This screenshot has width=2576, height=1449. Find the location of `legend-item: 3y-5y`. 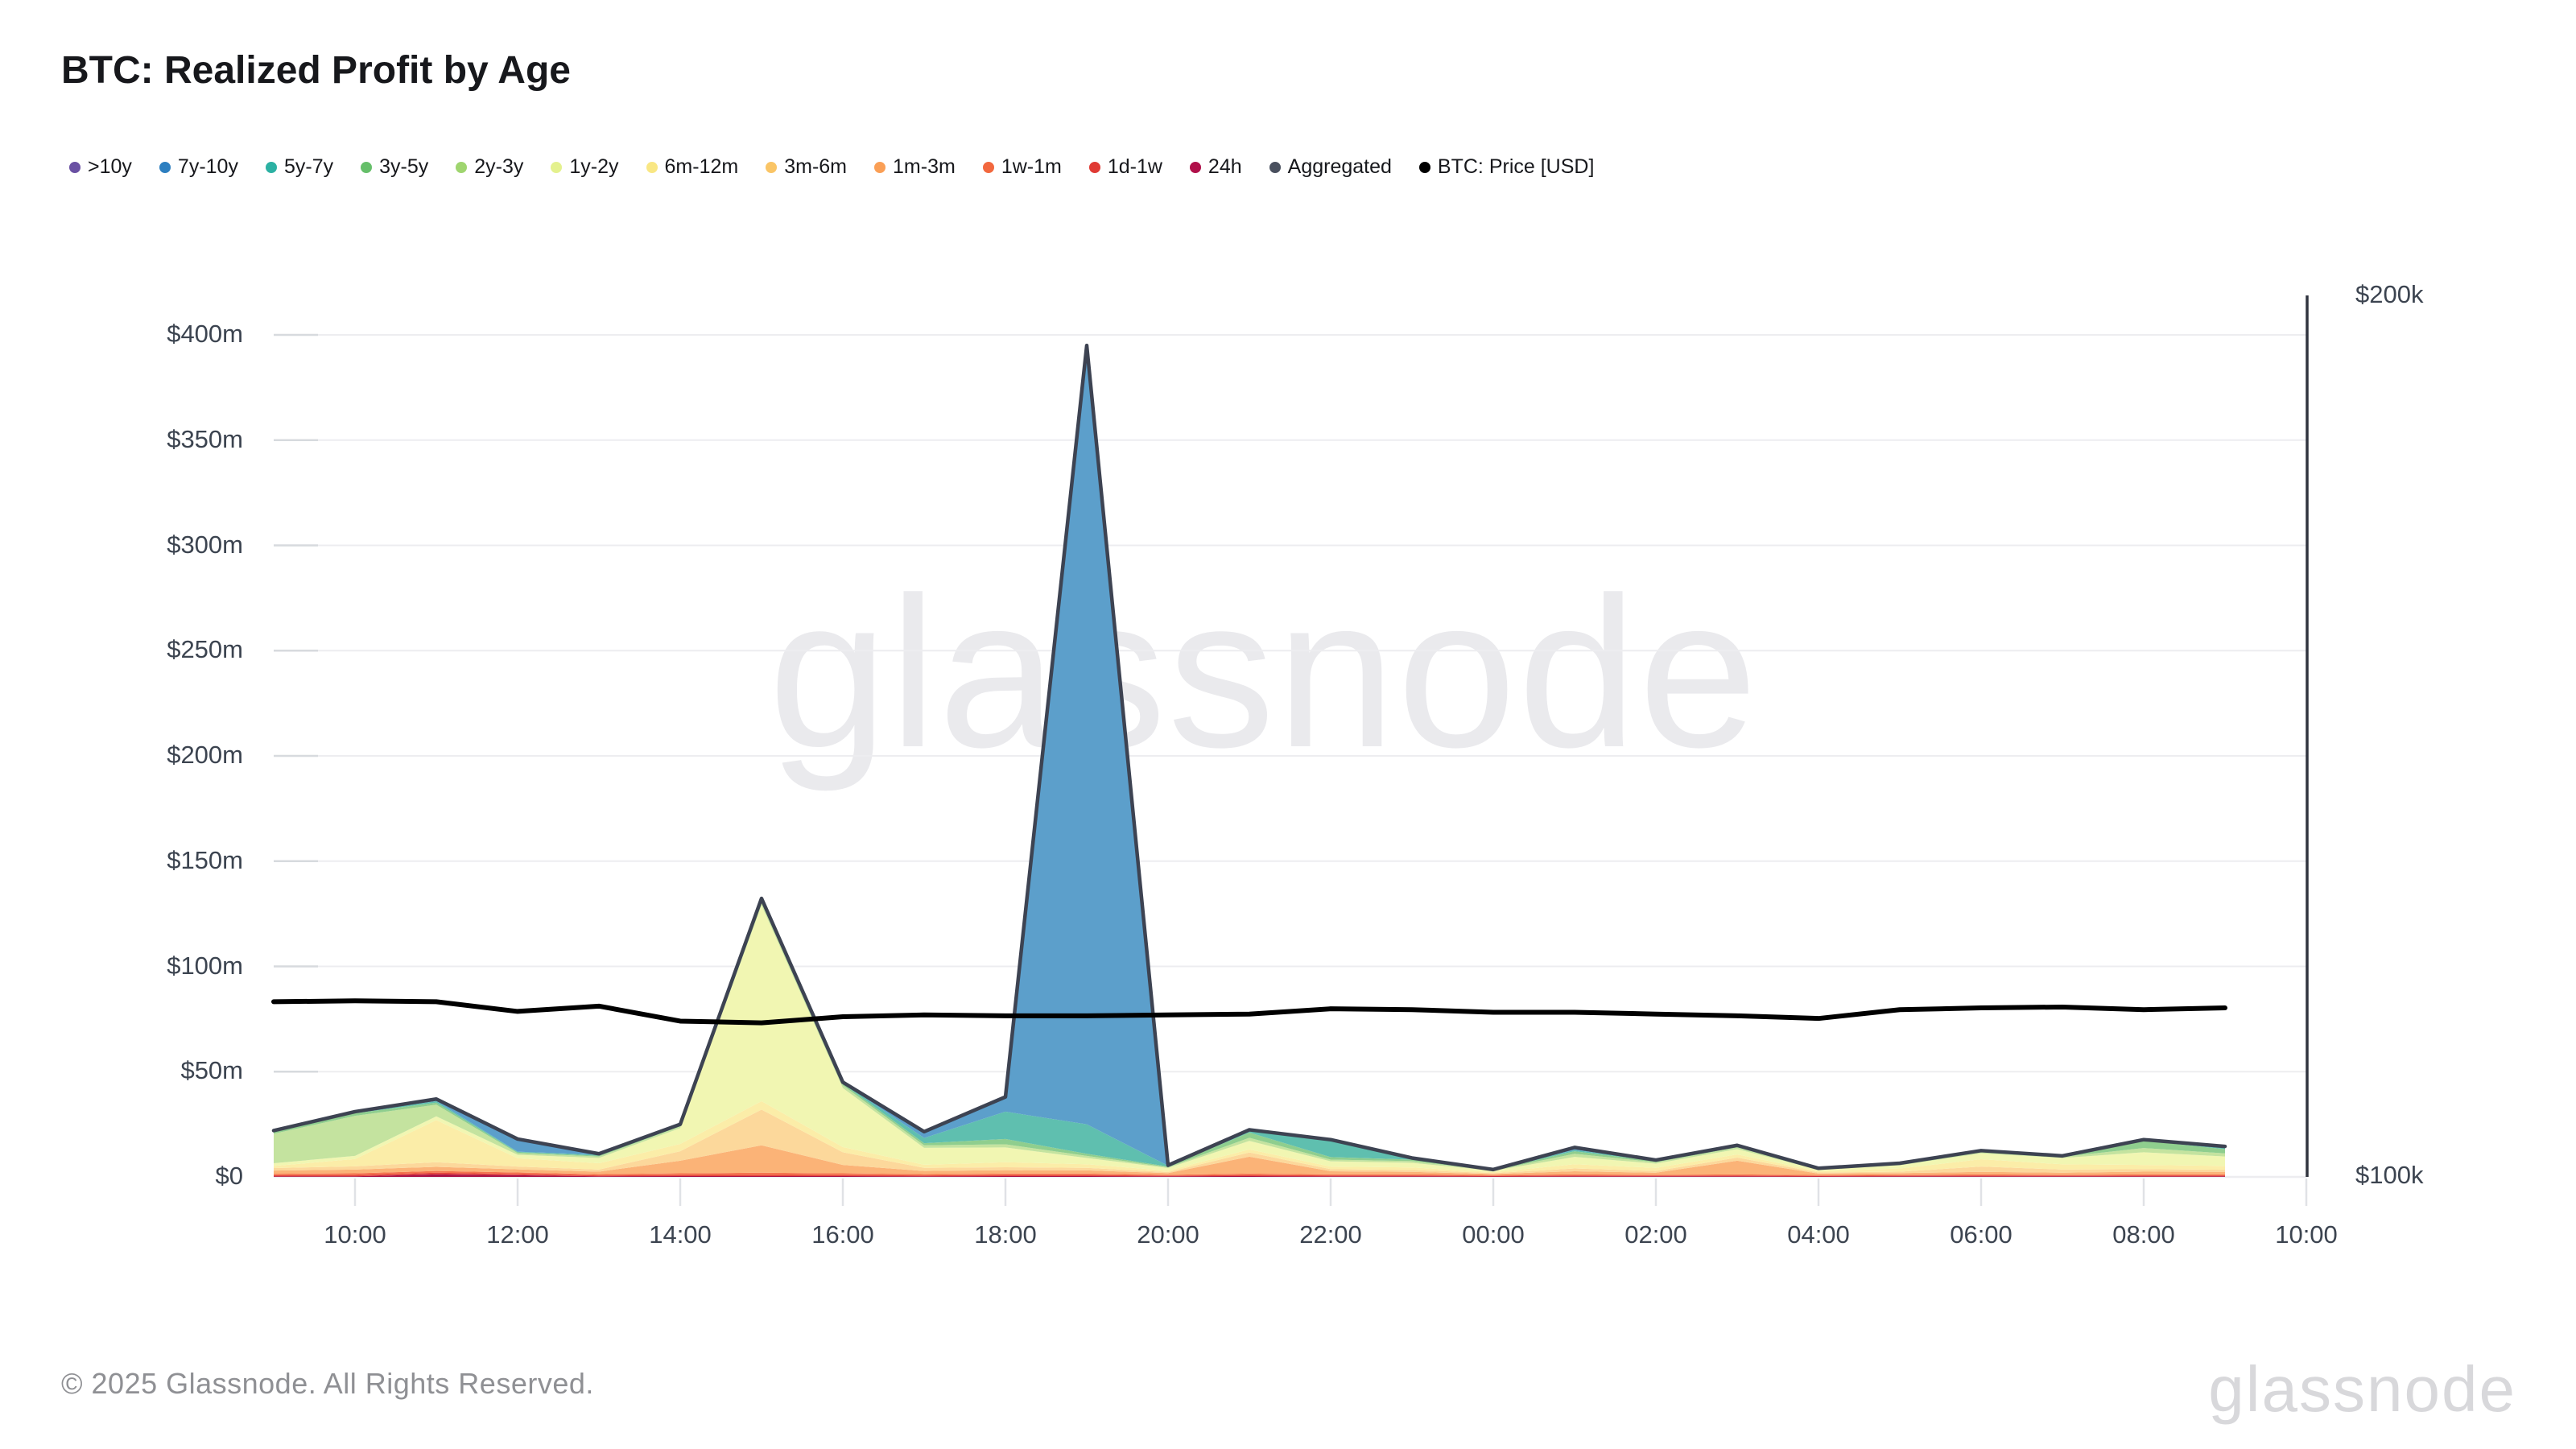

legend-item: 3y-5y is located at coordinates (394, 167).